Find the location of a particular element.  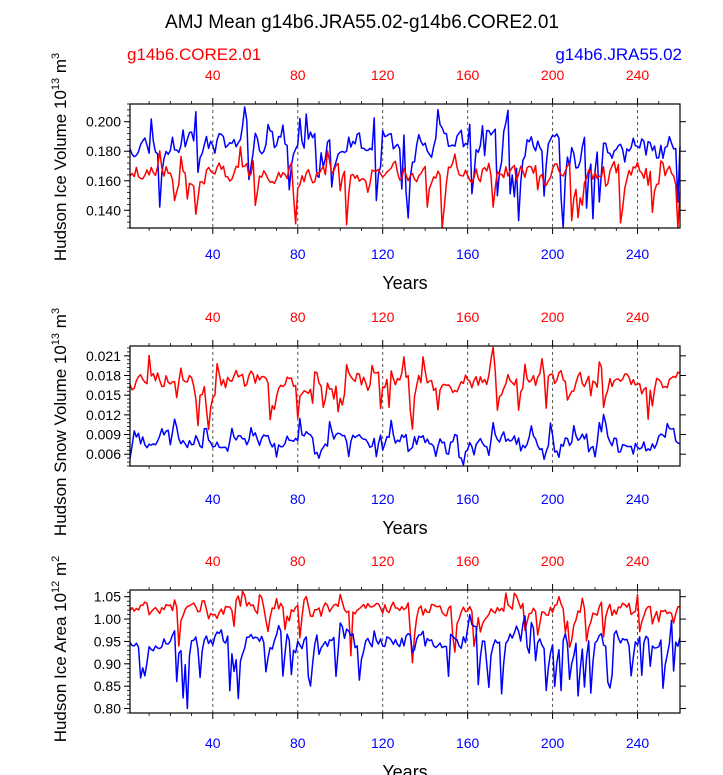

ytick-label: 0.200 is located at coordinates (103, 122).